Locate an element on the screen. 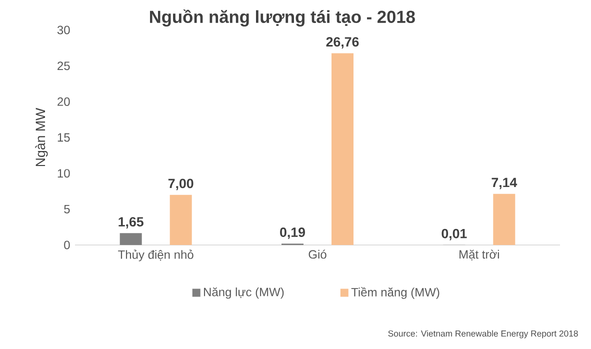 The width and height of the screenshot is (591, 349). data-label: 26,76 is located at coordinates (342, 43).